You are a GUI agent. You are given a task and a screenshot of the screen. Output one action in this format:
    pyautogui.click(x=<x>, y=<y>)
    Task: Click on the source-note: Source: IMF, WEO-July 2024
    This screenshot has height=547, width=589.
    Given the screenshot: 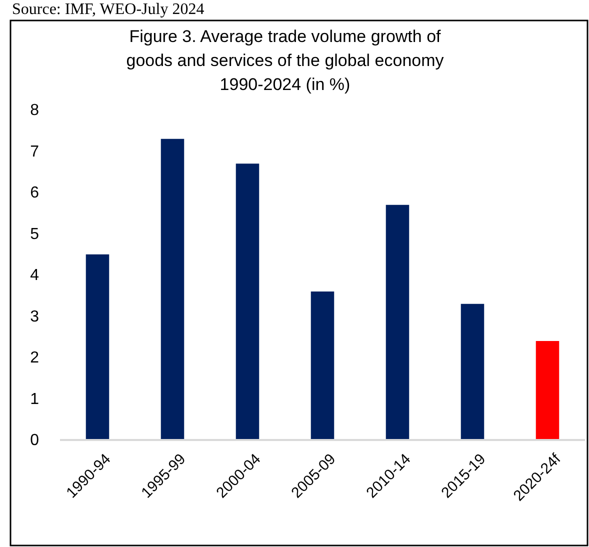 What is the action you would take?
    pyautogui.click(x=108, y=9)
    